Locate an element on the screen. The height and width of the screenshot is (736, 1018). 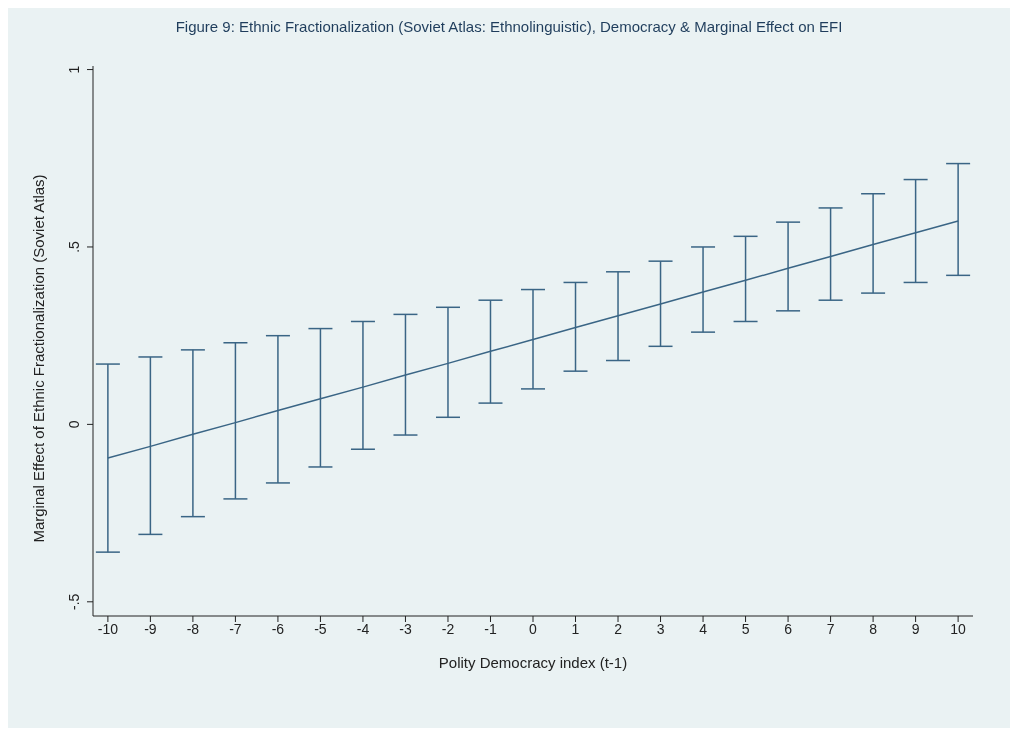
x-tick-label: -7 is located at coordinates (235, 628).